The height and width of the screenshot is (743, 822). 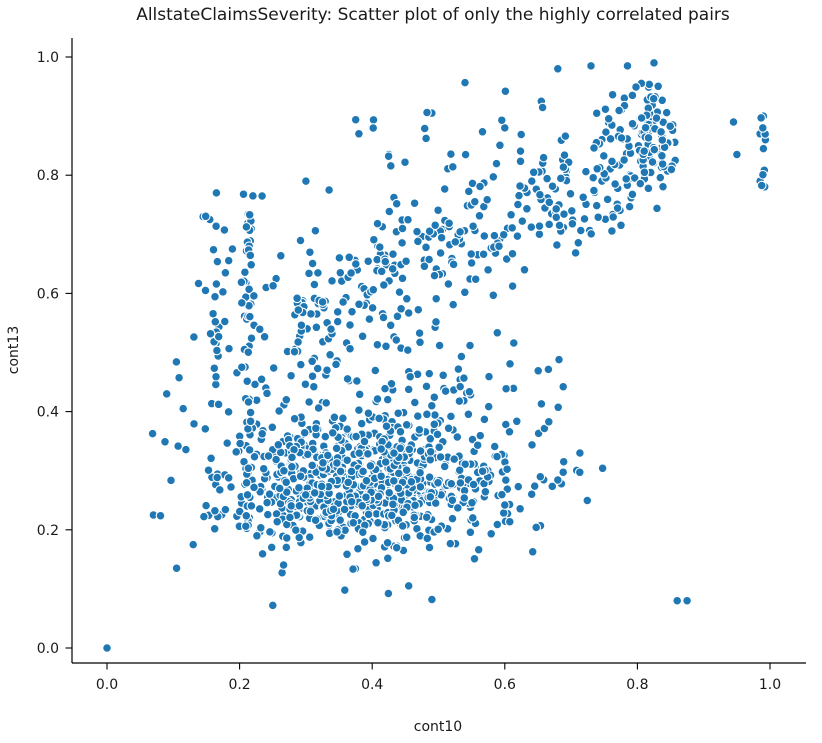 I want to click on y-tick-label: 0.2, so click(x=48, y=531).